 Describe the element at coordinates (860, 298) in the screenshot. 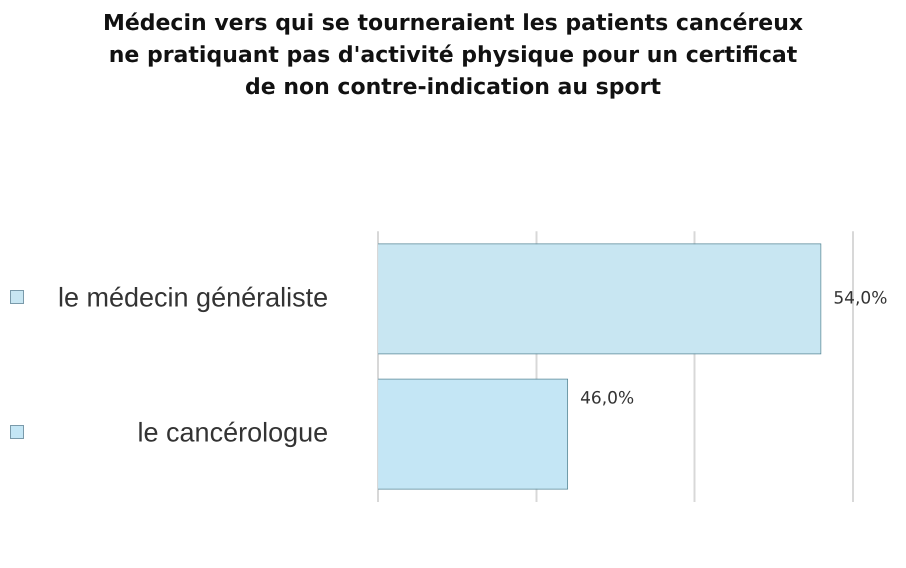

I see `data-label: 54,0%` at that location.